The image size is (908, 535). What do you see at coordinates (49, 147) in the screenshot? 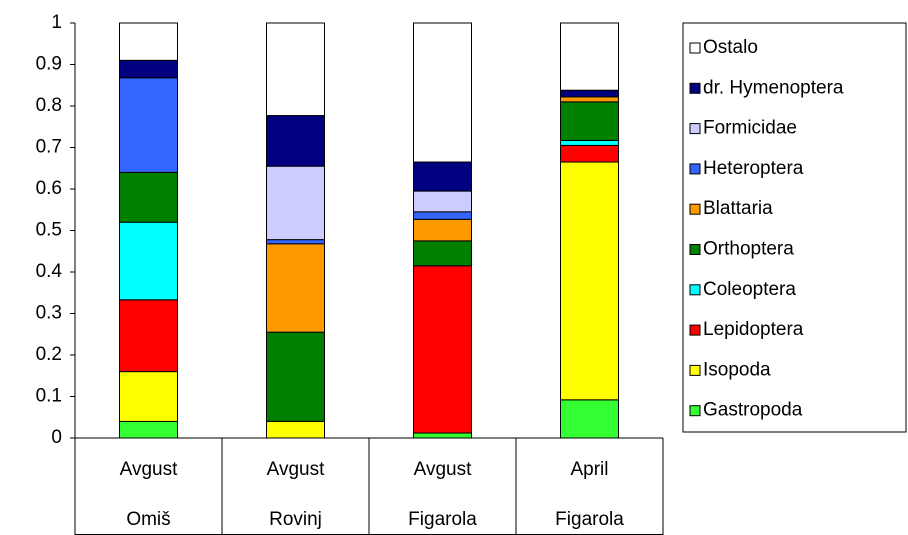
I see `y-tick-label: 0.7` at bounding box center [49, 147].